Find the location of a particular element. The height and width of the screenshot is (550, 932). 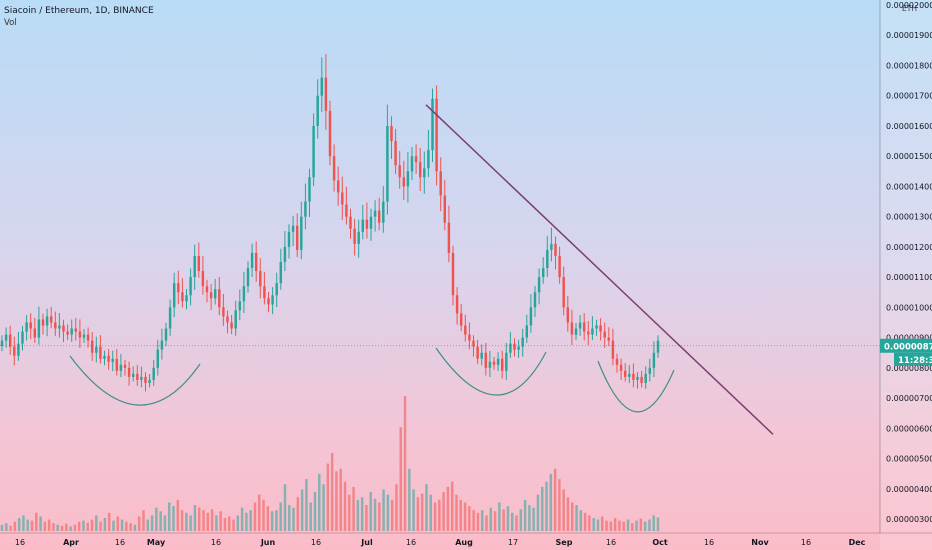

y-tick-label: 0.00001700 is located at coordinates (909, 96).